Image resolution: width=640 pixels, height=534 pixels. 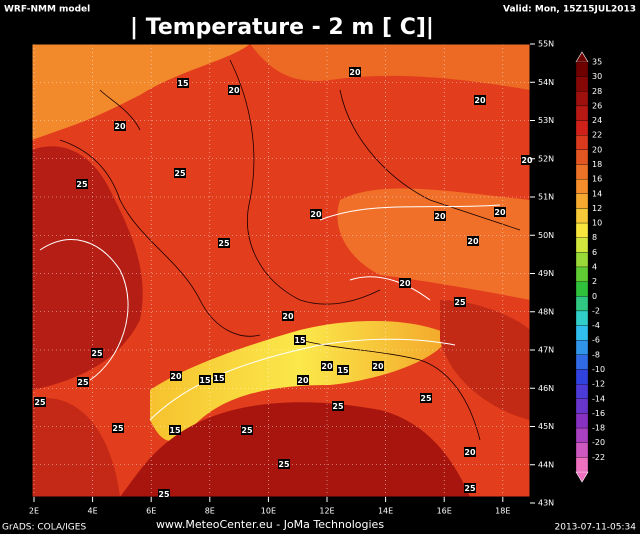 What do you see at coordinates (34, 511) in the screenshot?
I see `lon-label: 2E` at bounding box center [34, 511].